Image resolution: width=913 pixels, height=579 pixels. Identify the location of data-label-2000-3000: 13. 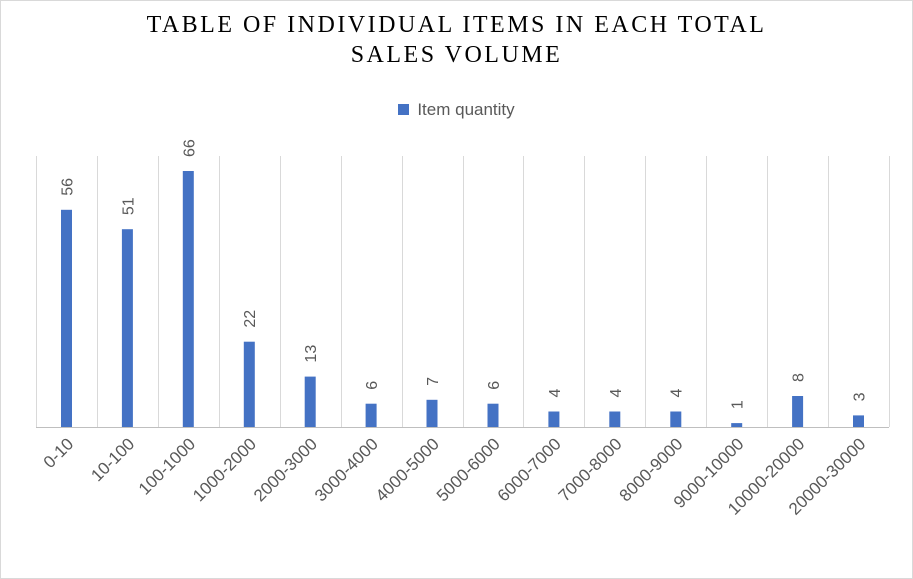
(311, 354).